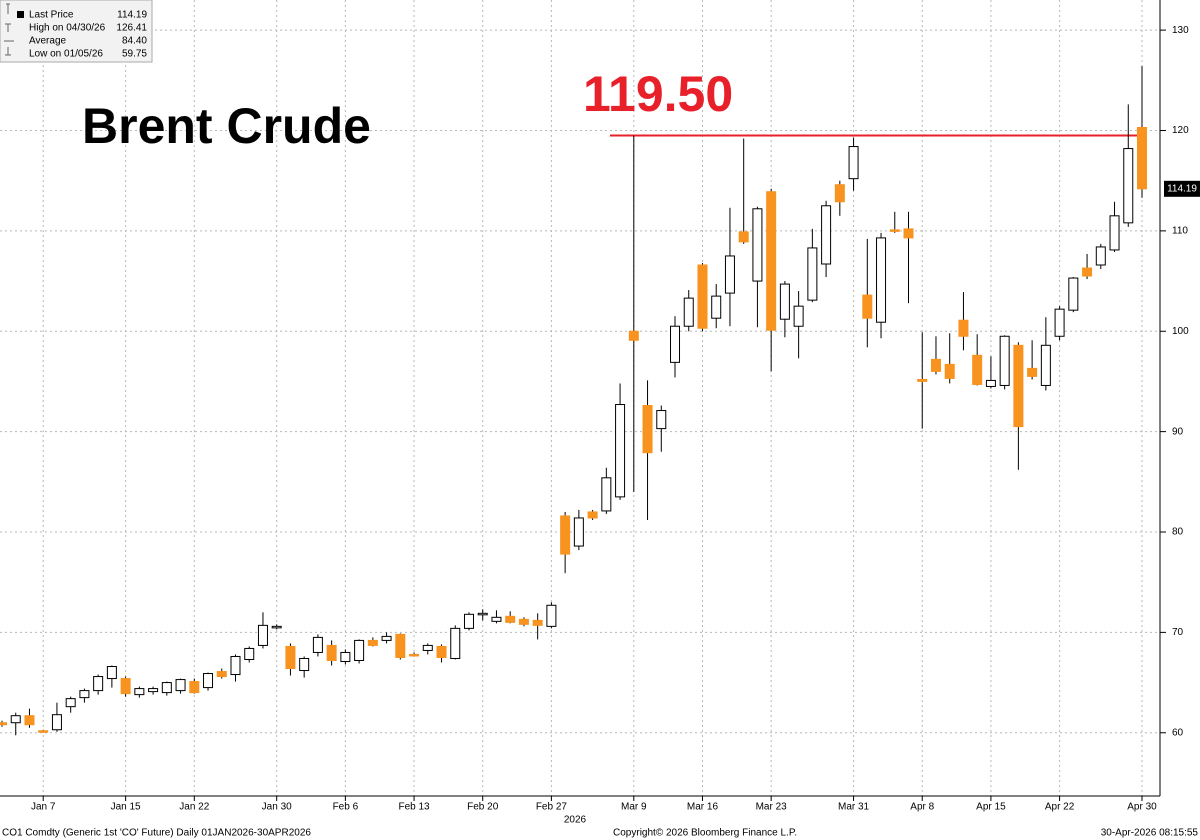  Describe the element at coordinates (51, 15) in the screenshot. I see `legend-label: Last Price` at that location.